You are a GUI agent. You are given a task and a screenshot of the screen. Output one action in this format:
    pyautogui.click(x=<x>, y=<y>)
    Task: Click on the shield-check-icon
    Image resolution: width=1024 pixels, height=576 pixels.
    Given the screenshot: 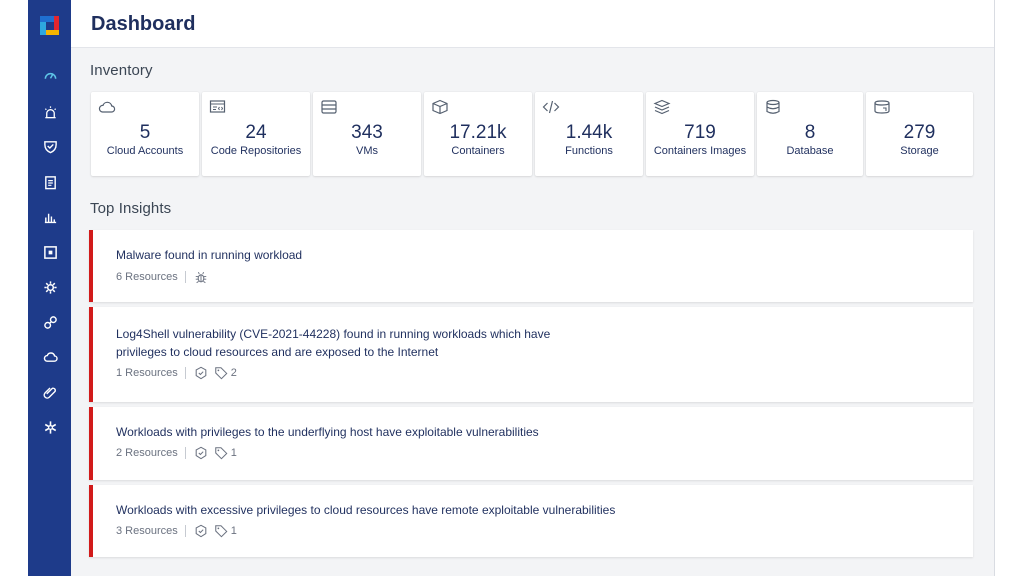 What is the action you would take?
    pyautogui.click(x=50, y=146)
    